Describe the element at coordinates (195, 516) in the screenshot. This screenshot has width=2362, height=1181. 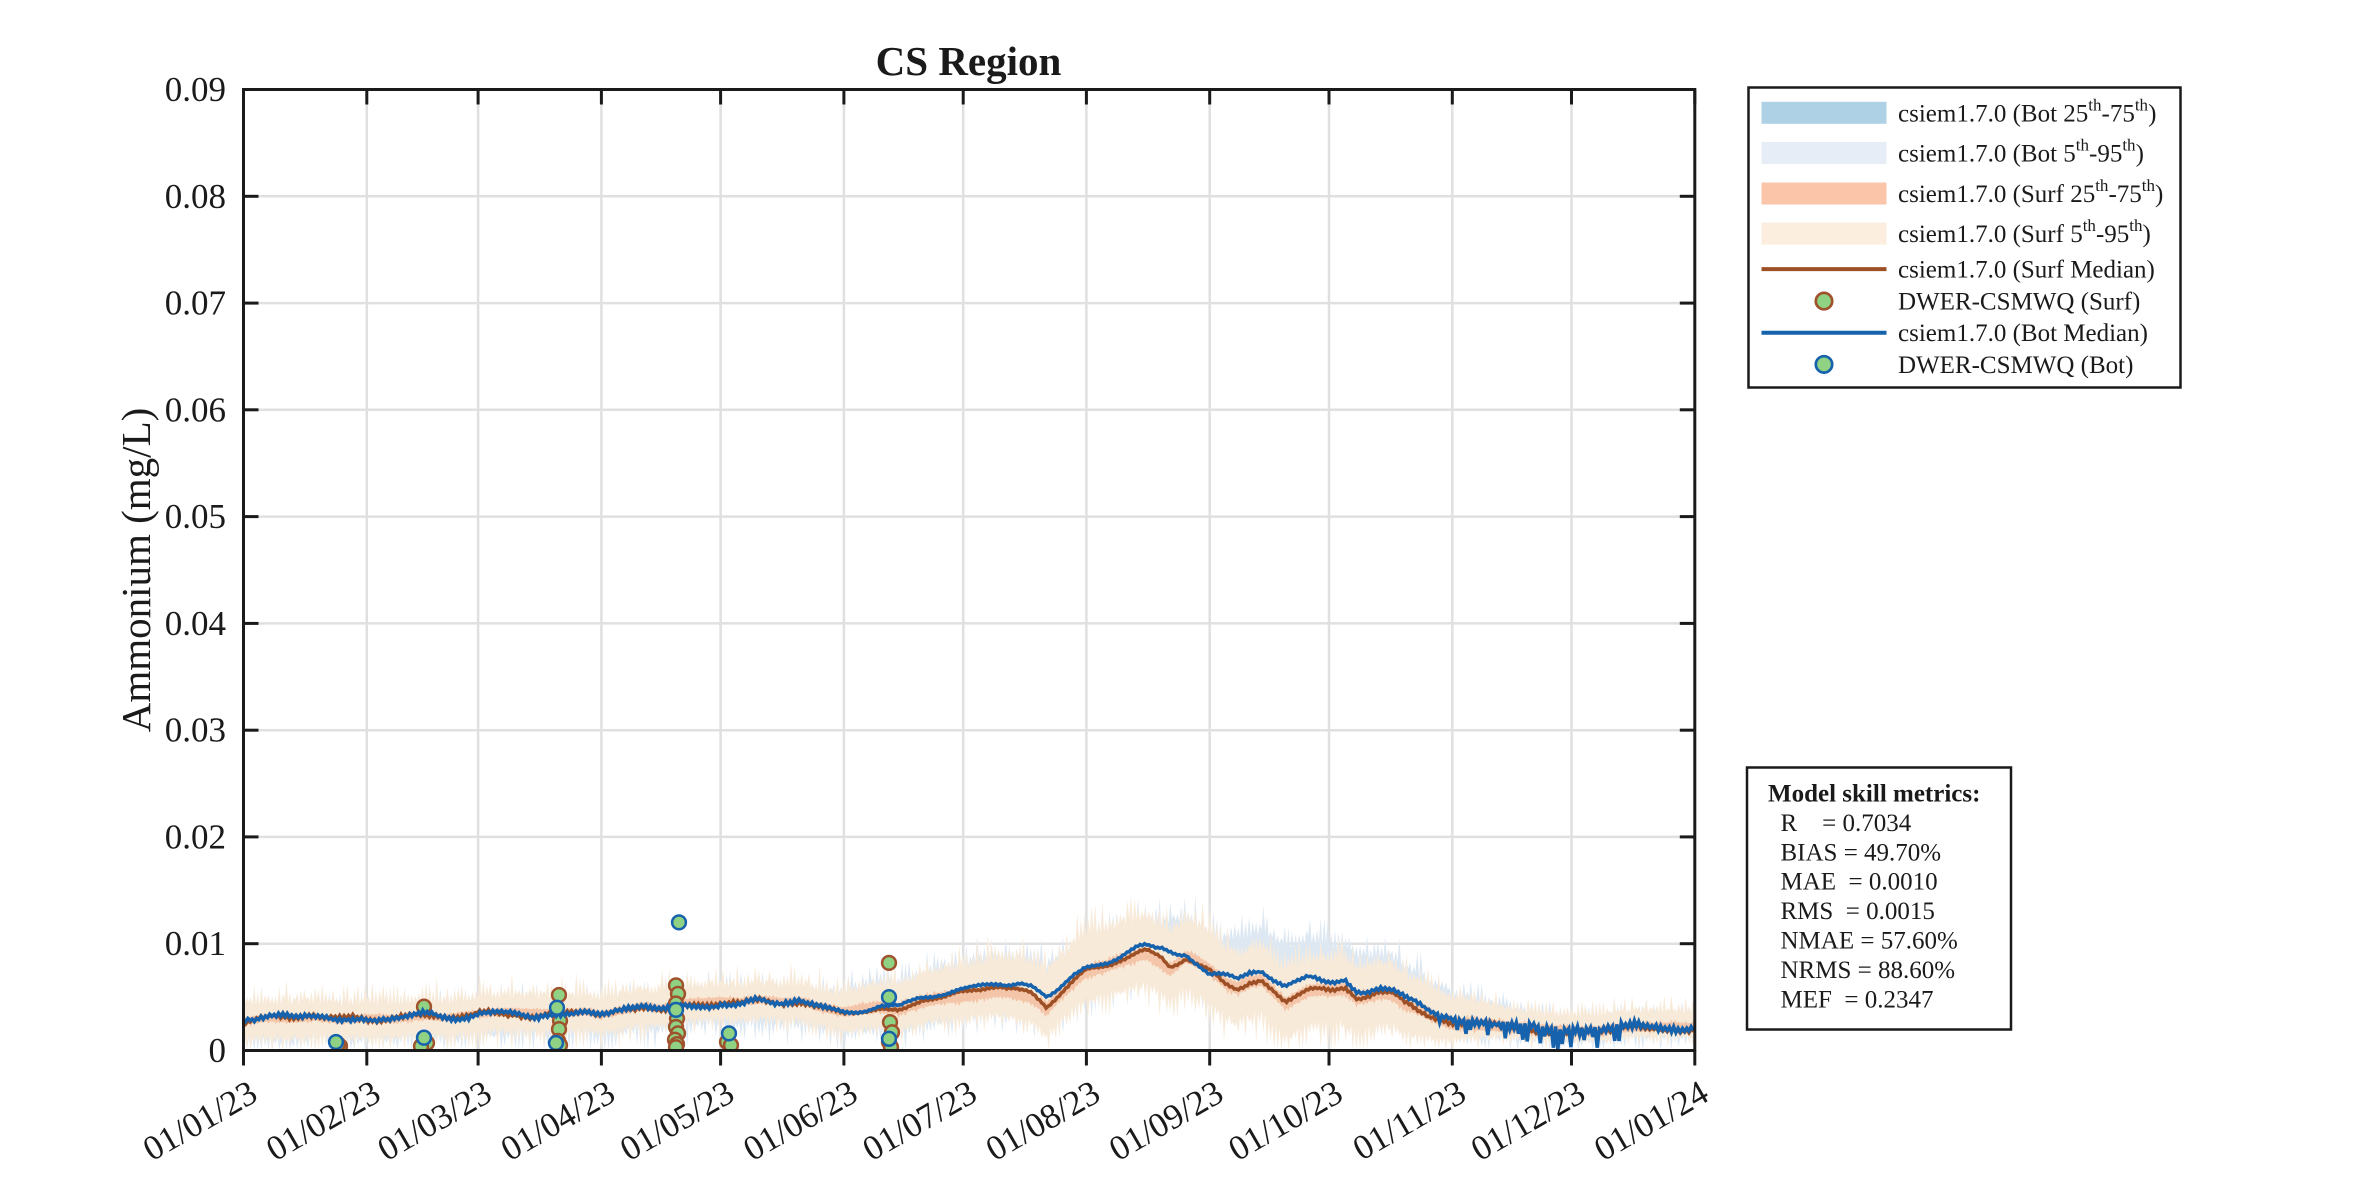
I see `svg-text: 0.05` at that location.